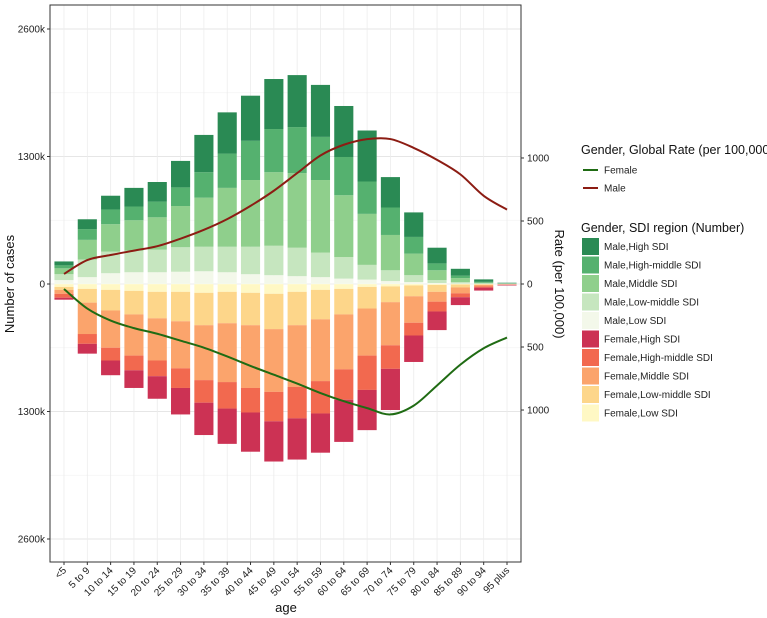  What do you see at coordinates (636, 247) in the screenshot?
I see `legend-label-male-high-sdi: Male,High SDI` at bounding box center [636, 247].